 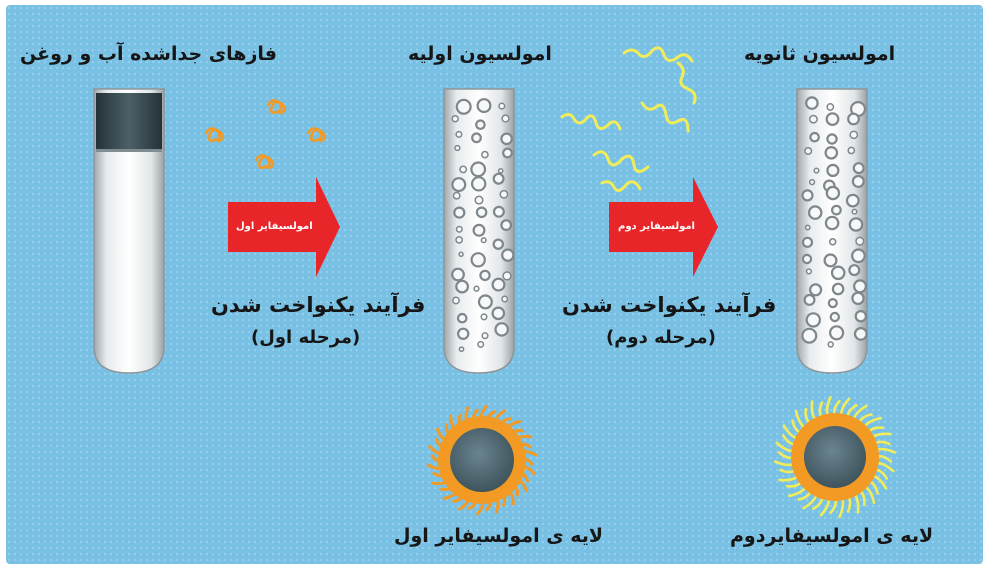 I want to click on homogenization-label-2: فرآیند یکنواخت شدن, so click(x=669, y=305).